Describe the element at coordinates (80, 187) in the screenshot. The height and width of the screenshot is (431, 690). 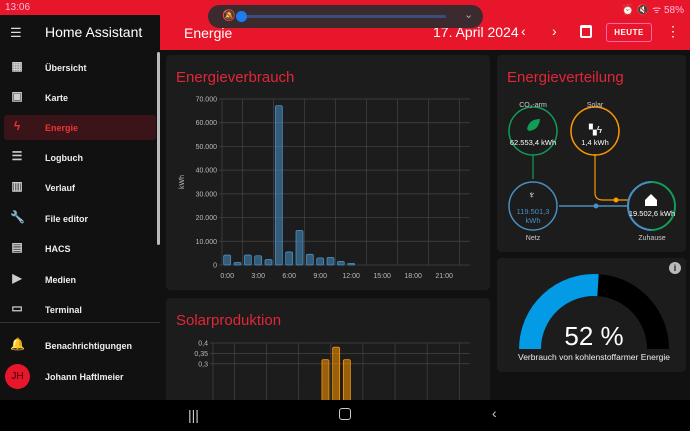
I see `sidebar-item-history: ▥ Verlauf` at that location.